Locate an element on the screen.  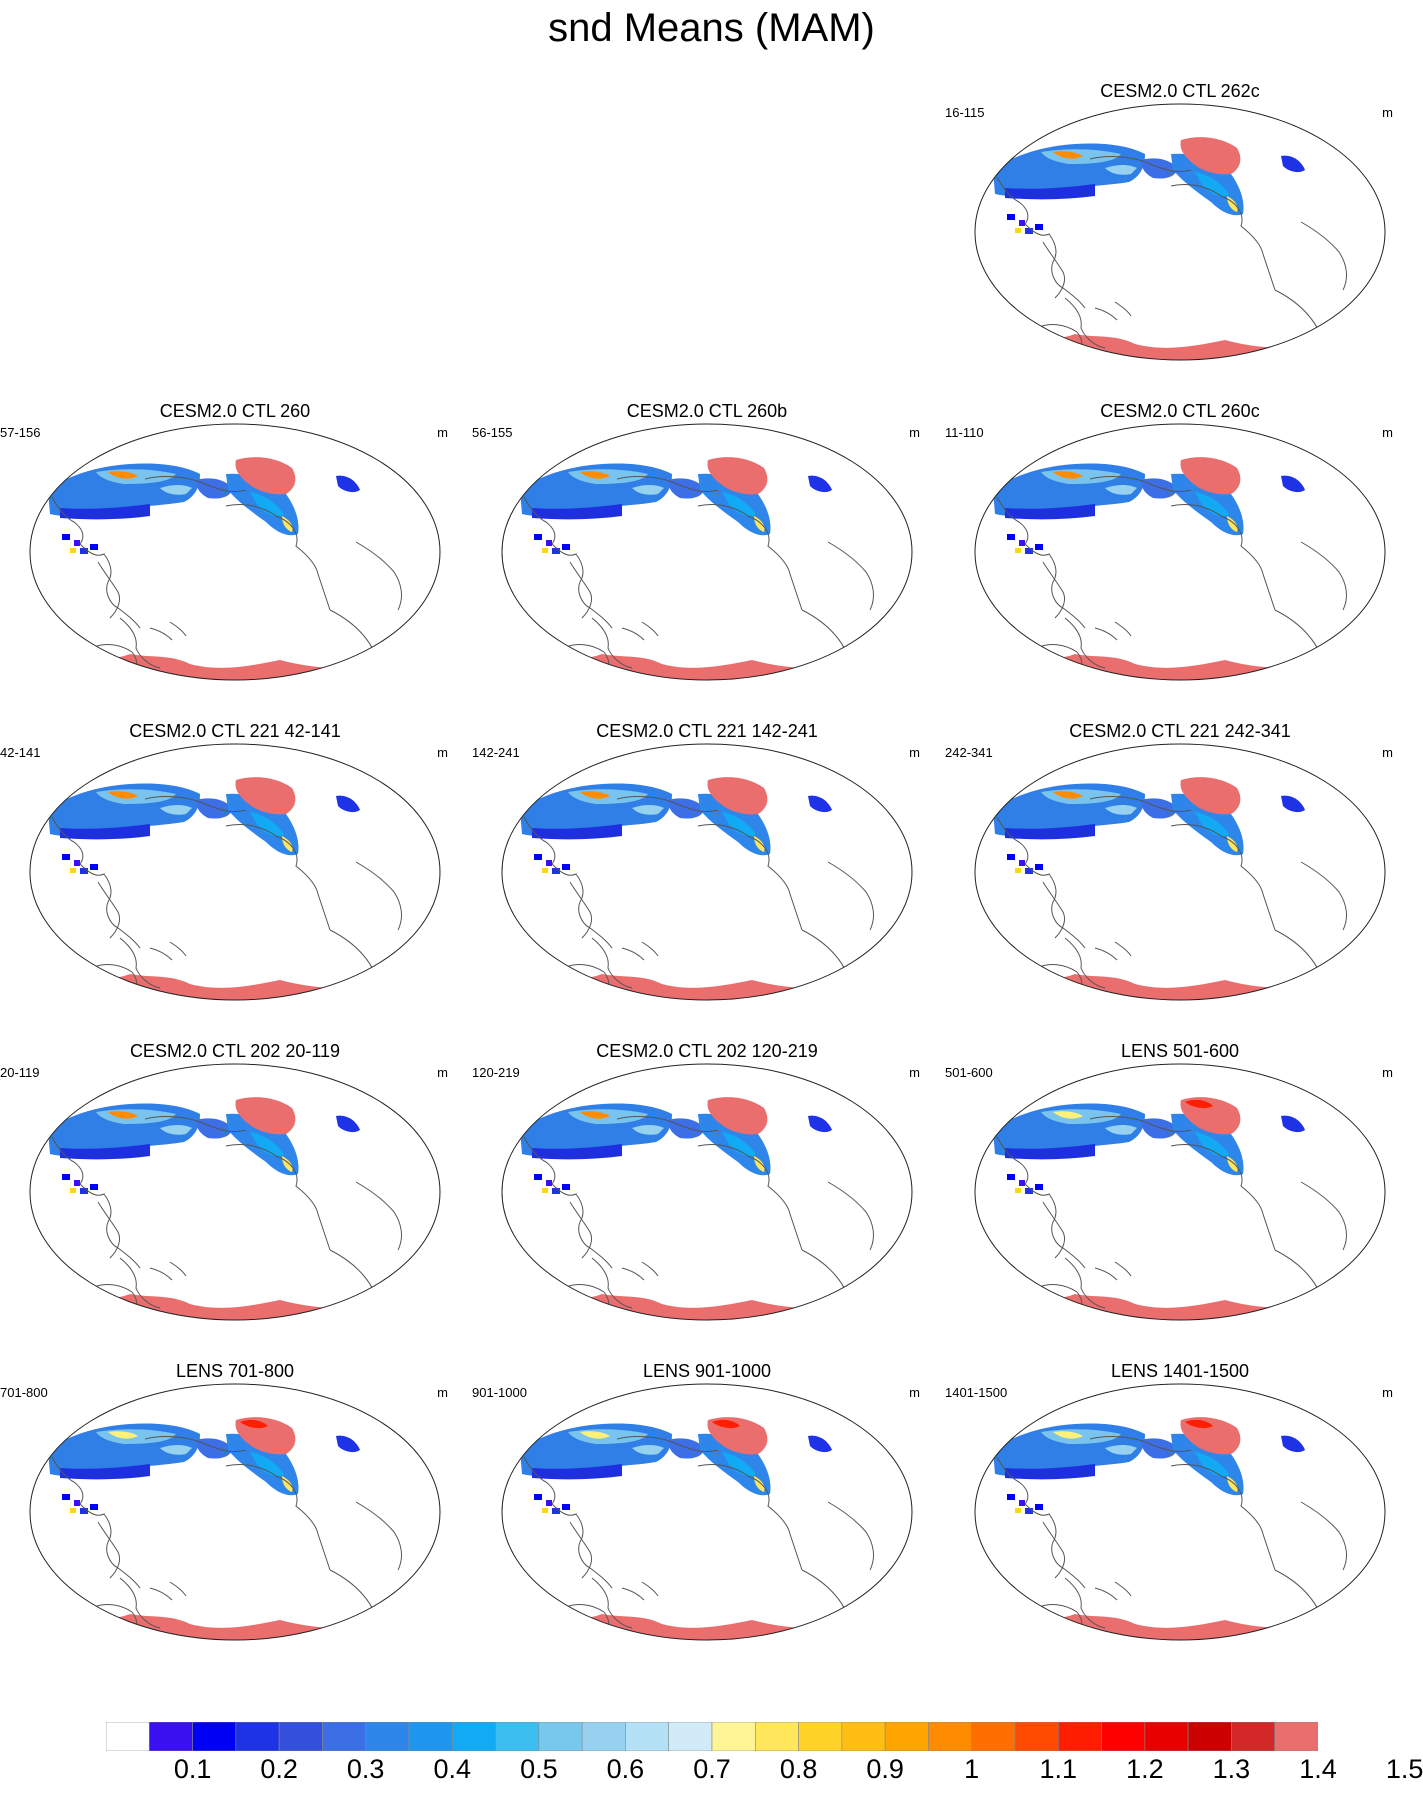
panel-years: 1401-1500 is located at coordinates (976, 1392).